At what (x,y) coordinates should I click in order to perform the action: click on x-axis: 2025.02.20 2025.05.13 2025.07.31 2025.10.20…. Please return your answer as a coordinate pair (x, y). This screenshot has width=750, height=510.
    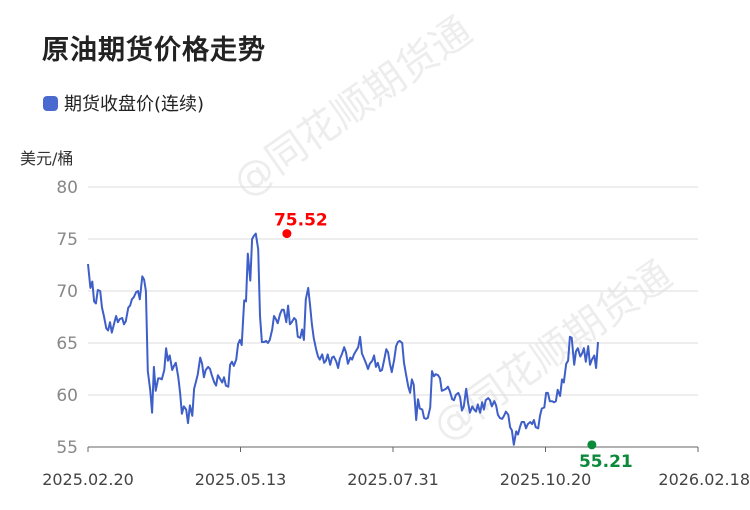
    Looking at the image, I should click on (396, 467).